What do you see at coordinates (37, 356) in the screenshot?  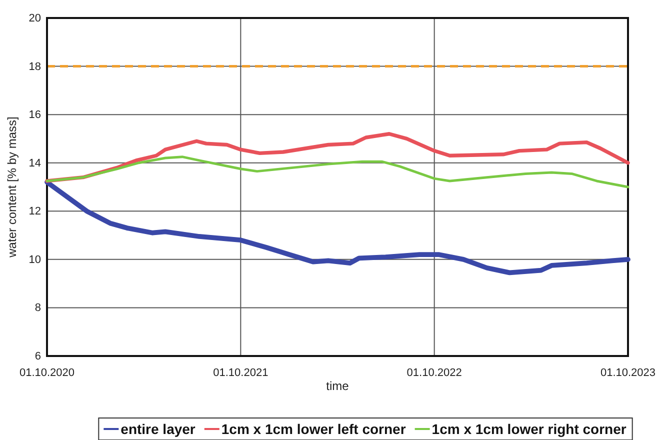 I see `y-tick-label: 6` at bounding box center [37, 356].